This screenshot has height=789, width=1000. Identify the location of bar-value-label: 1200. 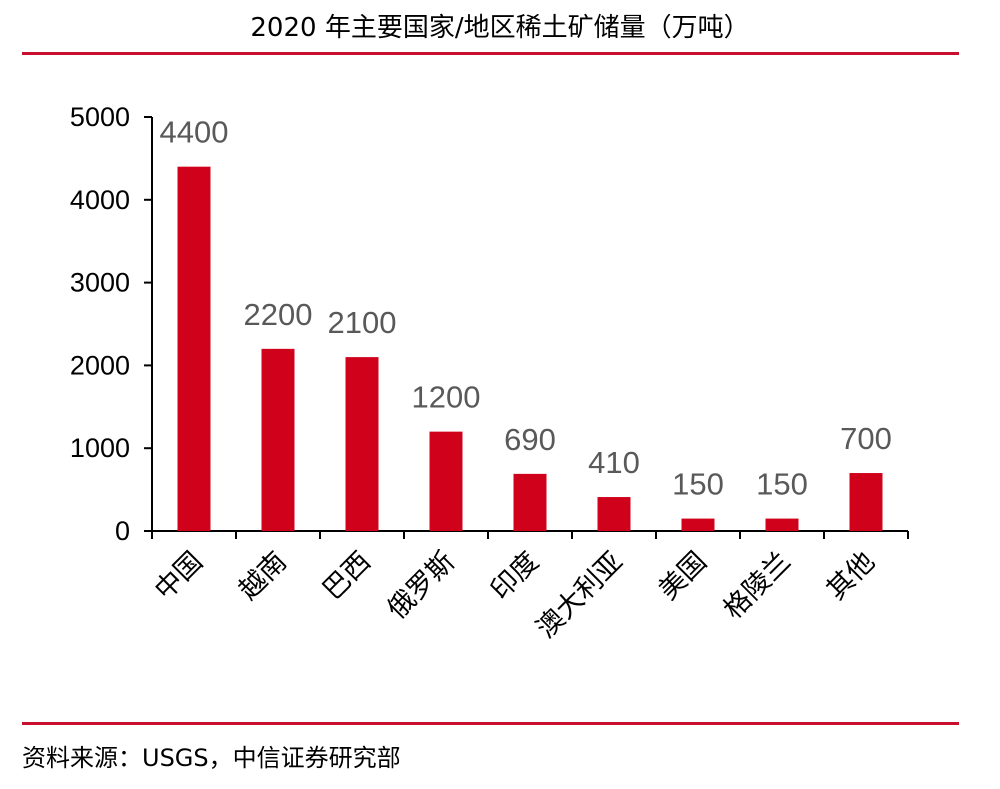
(446, 397).